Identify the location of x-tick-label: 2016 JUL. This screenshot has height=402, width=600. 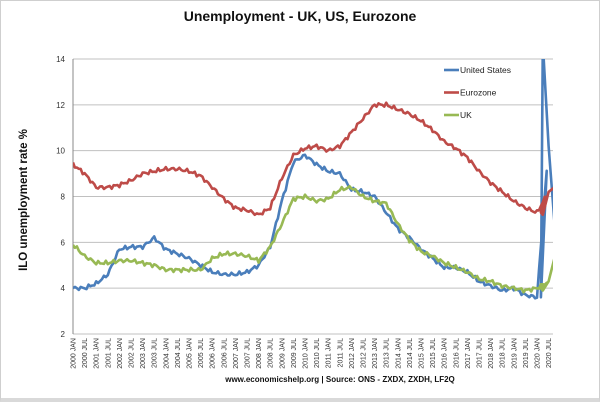
(456, 353).